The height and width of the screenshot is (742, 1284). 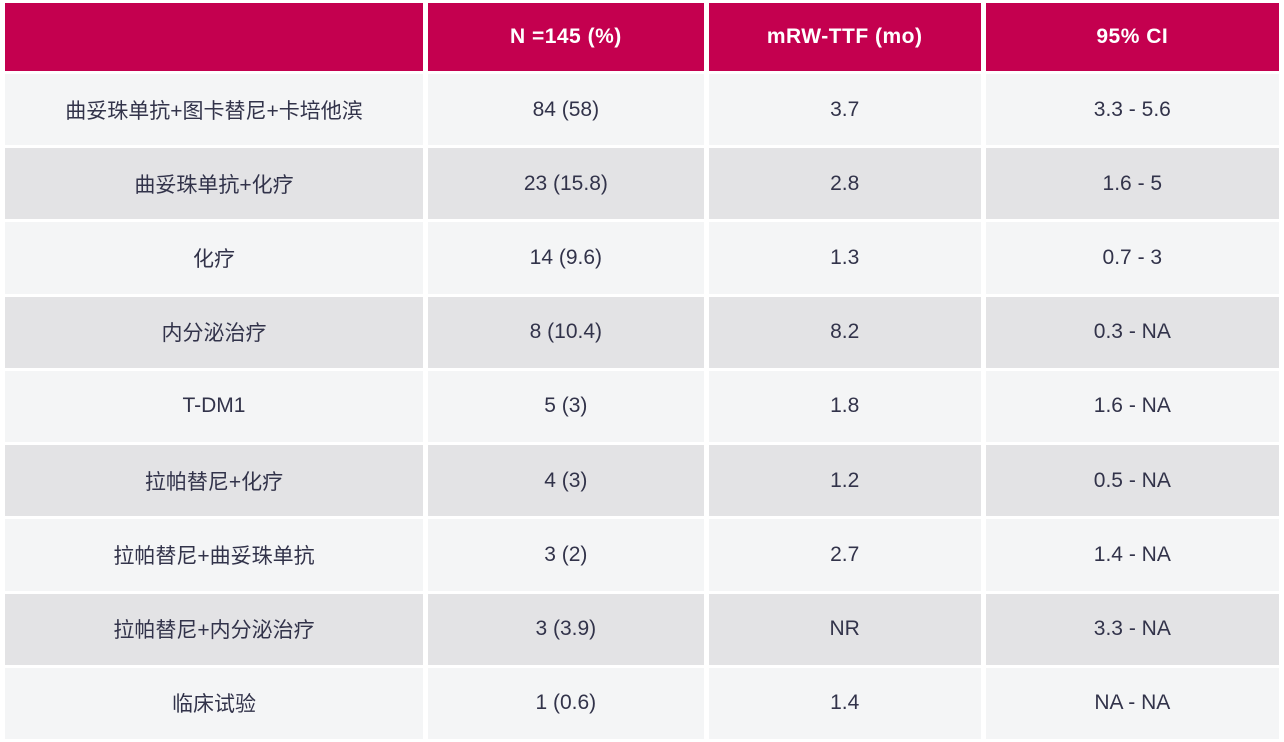 What do you see at coordinates (565, 703) in the screenshot?
I see `cell-n: 1 (0.6)` at bounding box center [565, 703].